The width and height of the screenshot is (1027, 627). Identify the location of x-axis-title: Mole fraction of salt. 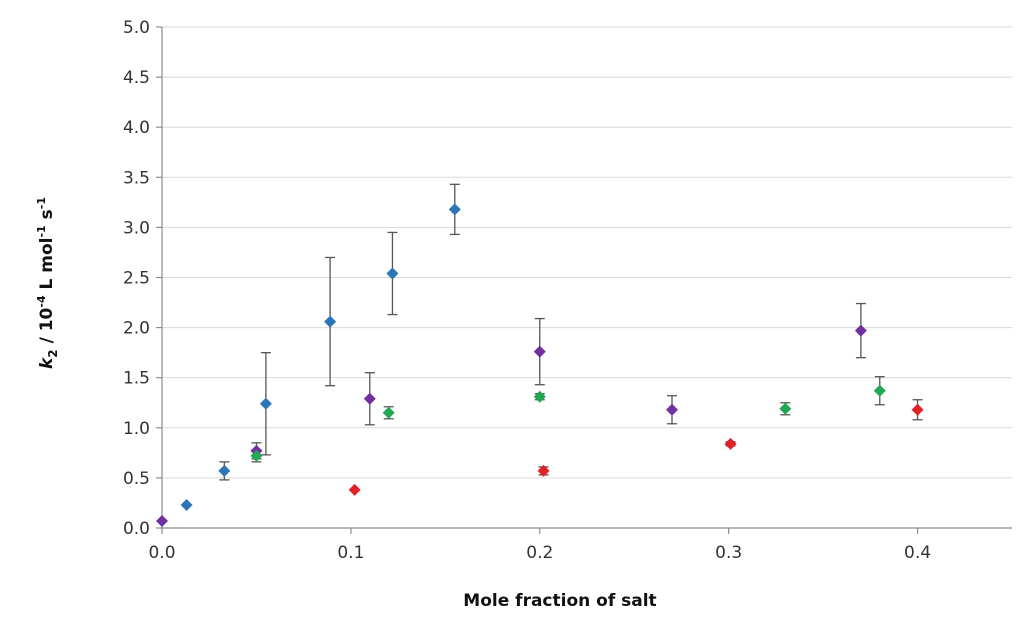
(559, 601).